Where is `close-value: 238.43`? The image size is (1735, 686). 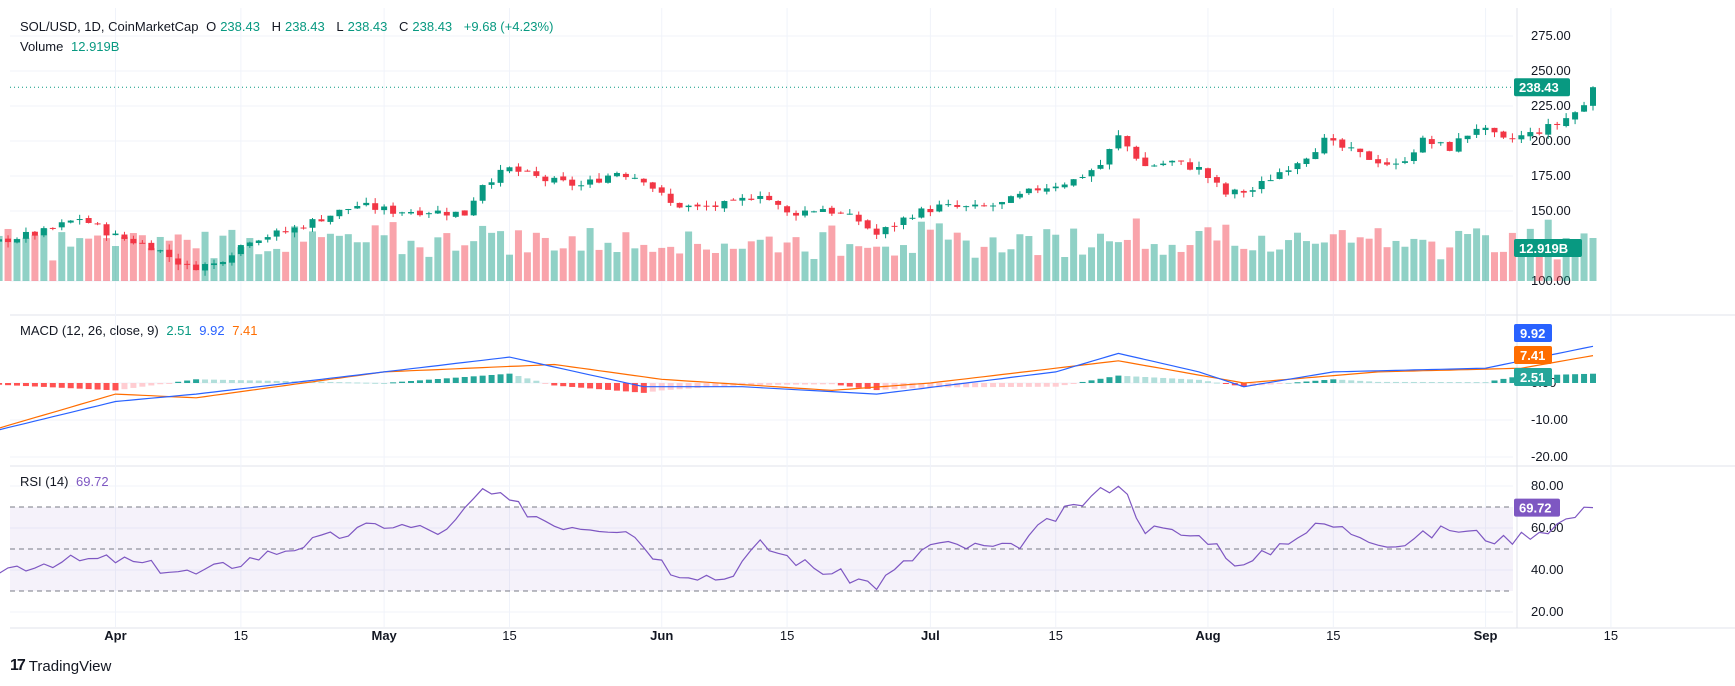
close-value: 238.43 is located at coordinates (432, 26).